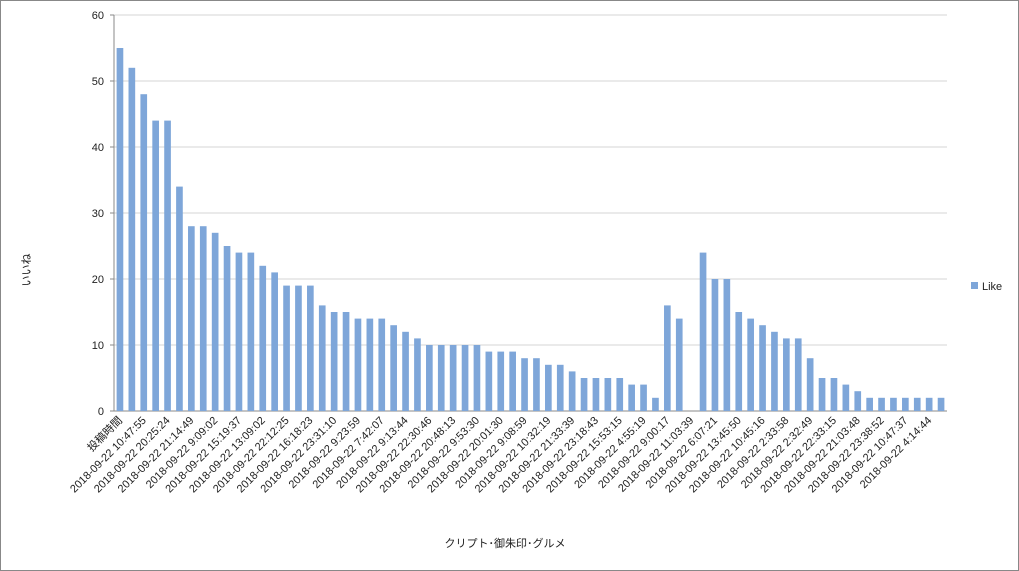 The height and width of the screenshot is (571, 1019). I want to click on y-axis-title: いいね, so click(26, 270).